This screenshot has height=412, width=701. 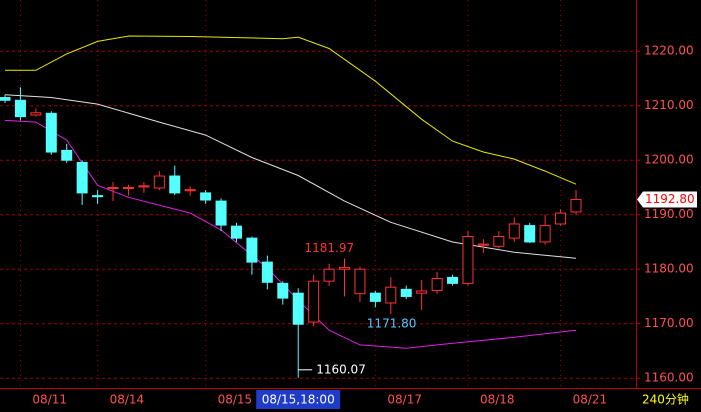 What do you see at coordinates (669, 323) in the screenshot?
I see `y-tick-label: 1170.00` at bounding box center [669, 323].